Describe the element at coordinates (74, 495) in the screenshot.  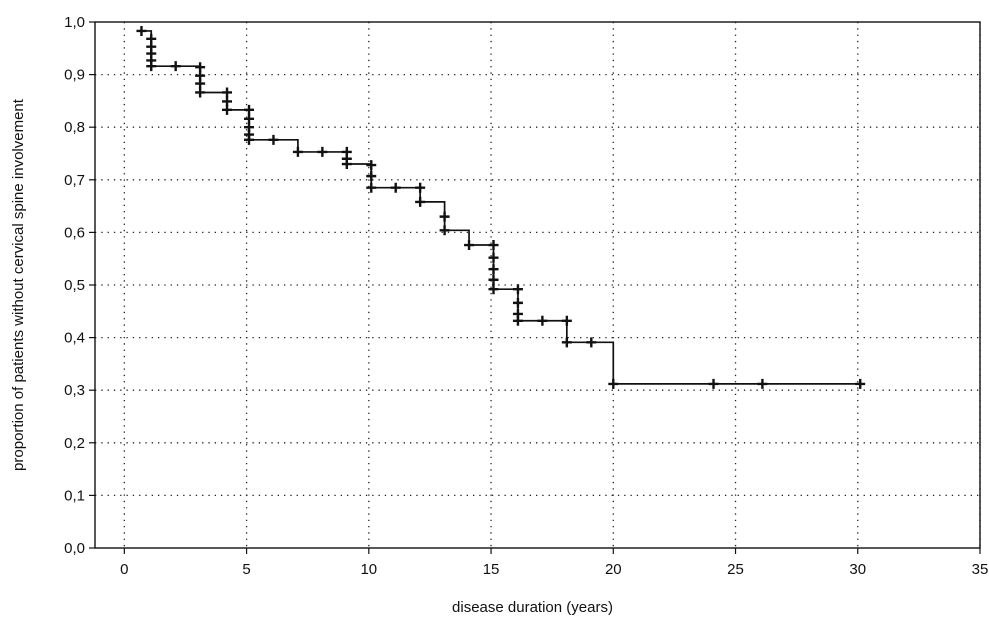
I see `y-tick-label: 0,1` at that location.